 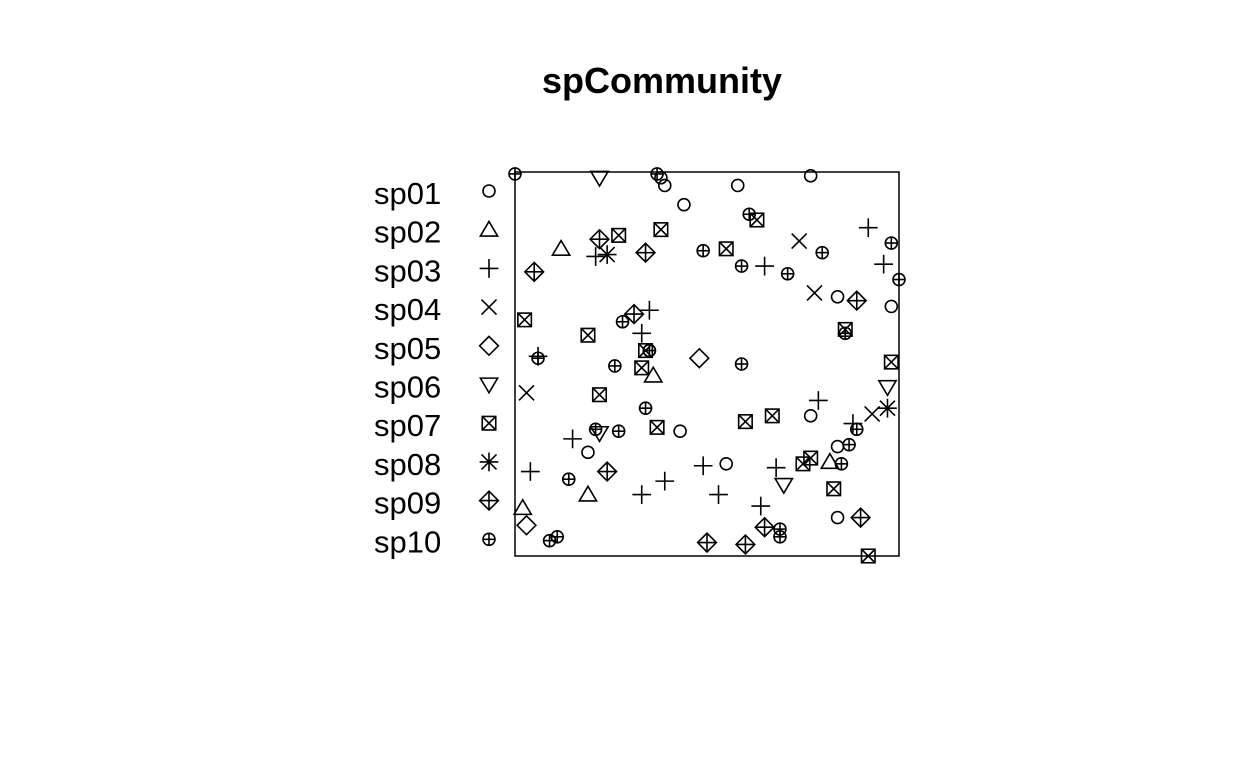 What do you see at coordinates (407, 309) in the screenshot?
I see `legend-label-sp04: sp04` at bounding box center [407, 309].